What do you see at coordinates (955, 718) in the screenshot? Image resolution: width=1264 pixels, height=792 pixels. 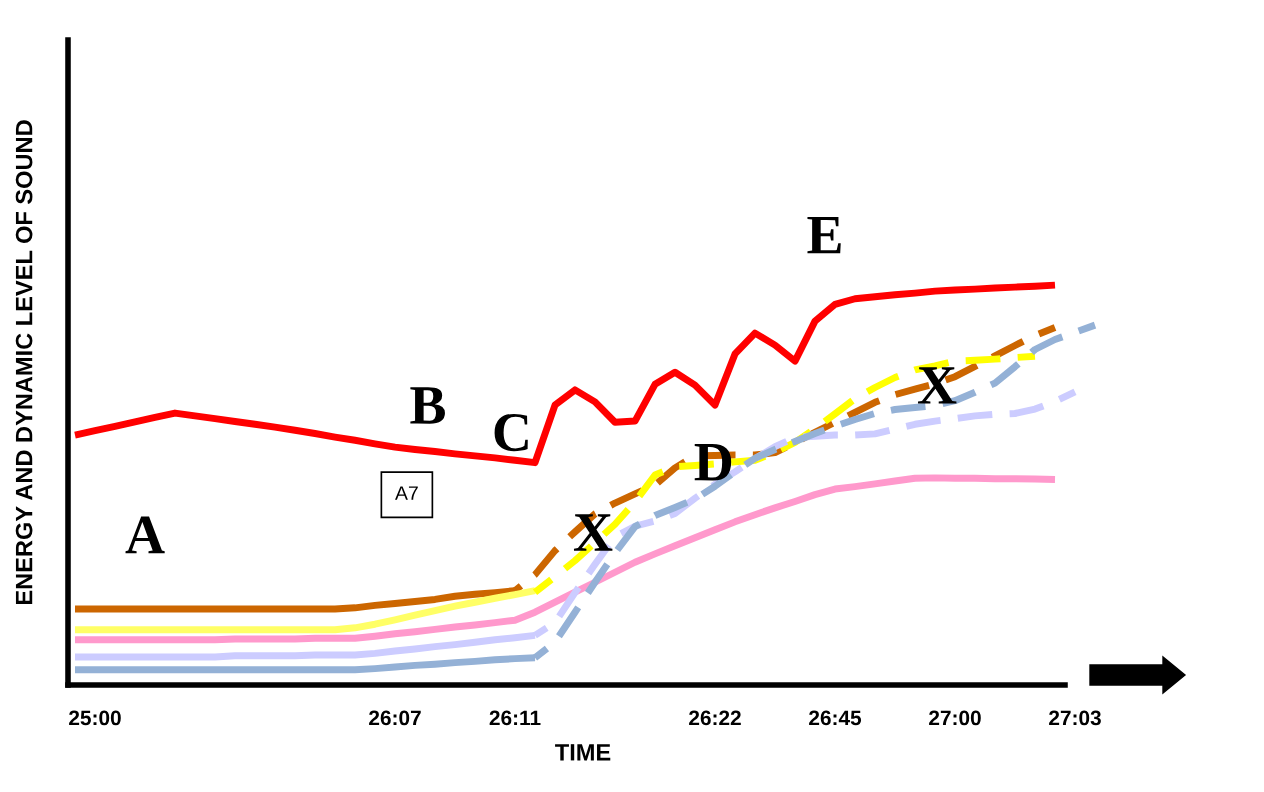 I see `x-tick-label: 27:00` at bounding box center [955, 718].